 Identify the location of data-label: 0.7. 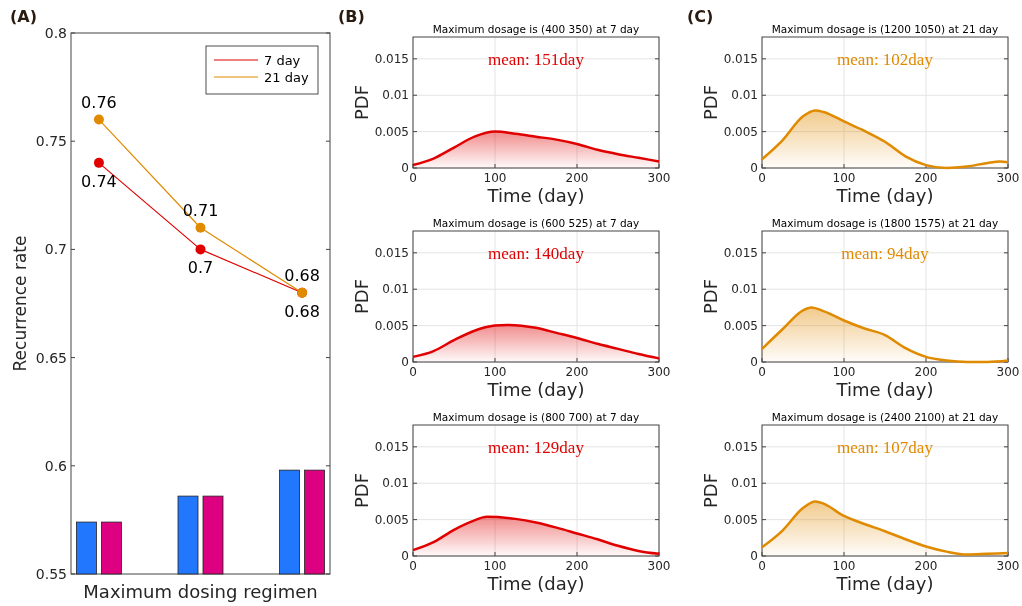
(200, 268).